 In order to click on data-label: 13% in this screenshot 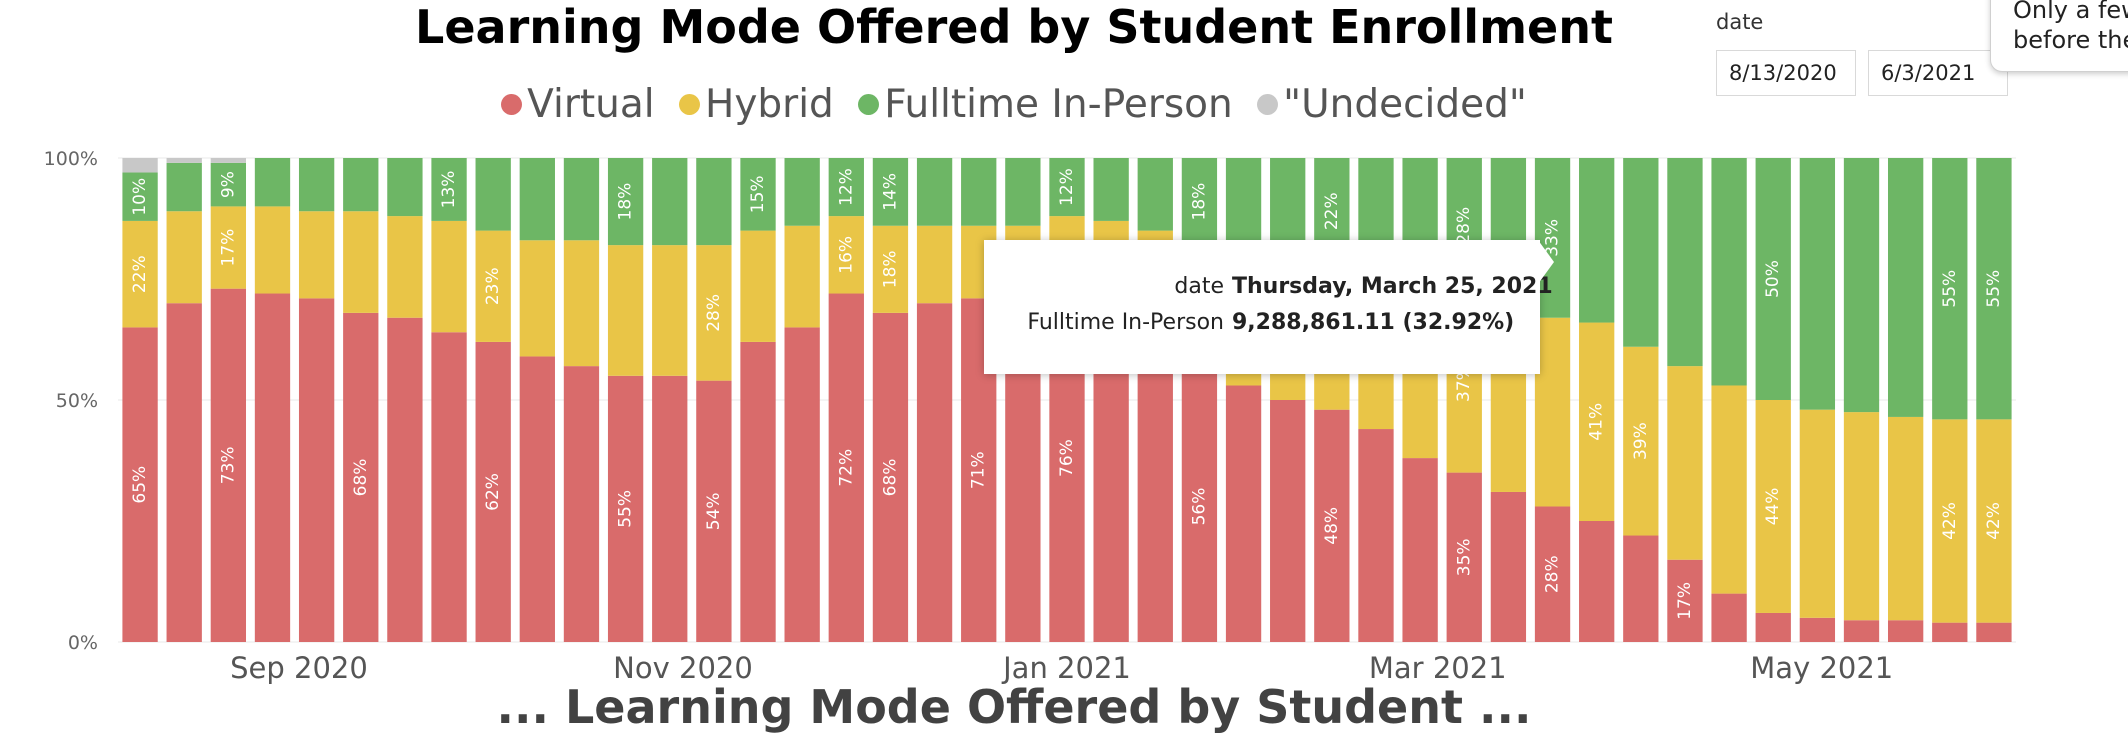, I will do `click(449, 190)`.